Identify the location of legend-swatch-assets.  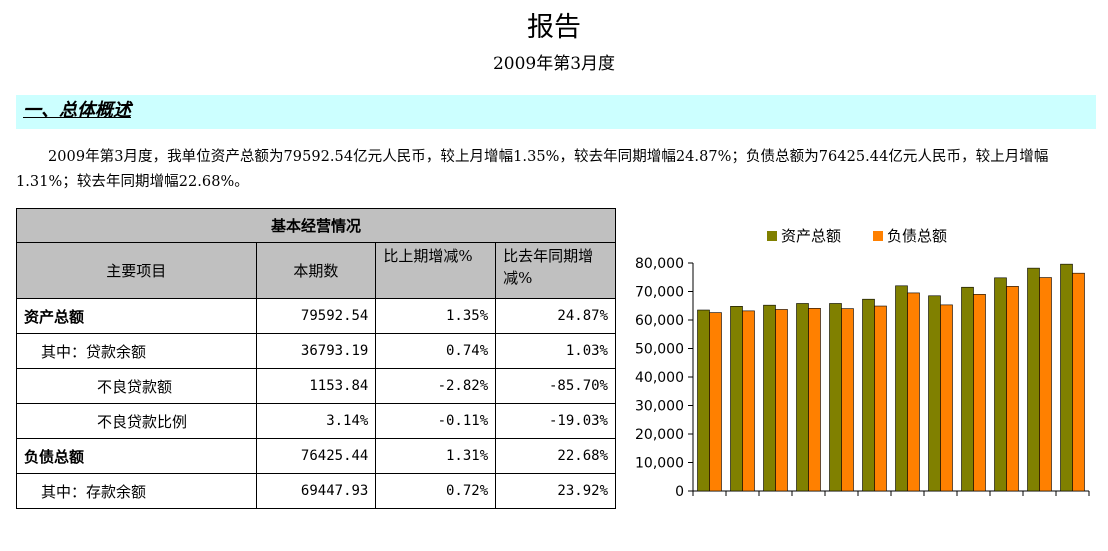
(772, 236).